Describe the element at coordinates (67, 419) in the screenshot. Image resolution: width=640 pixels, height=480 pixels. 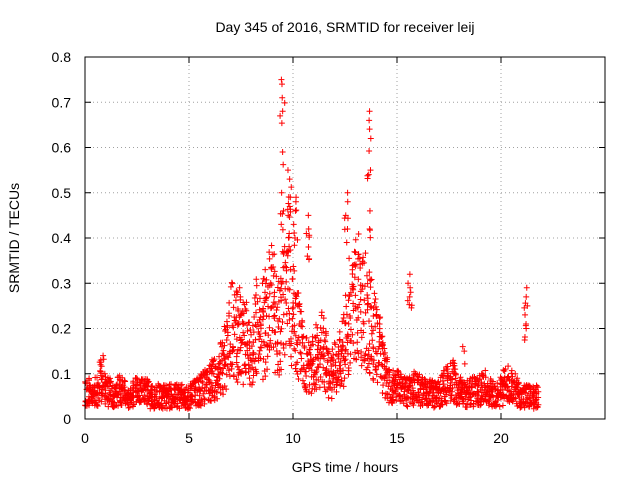
I see `y-tick-label: 0` at that location.